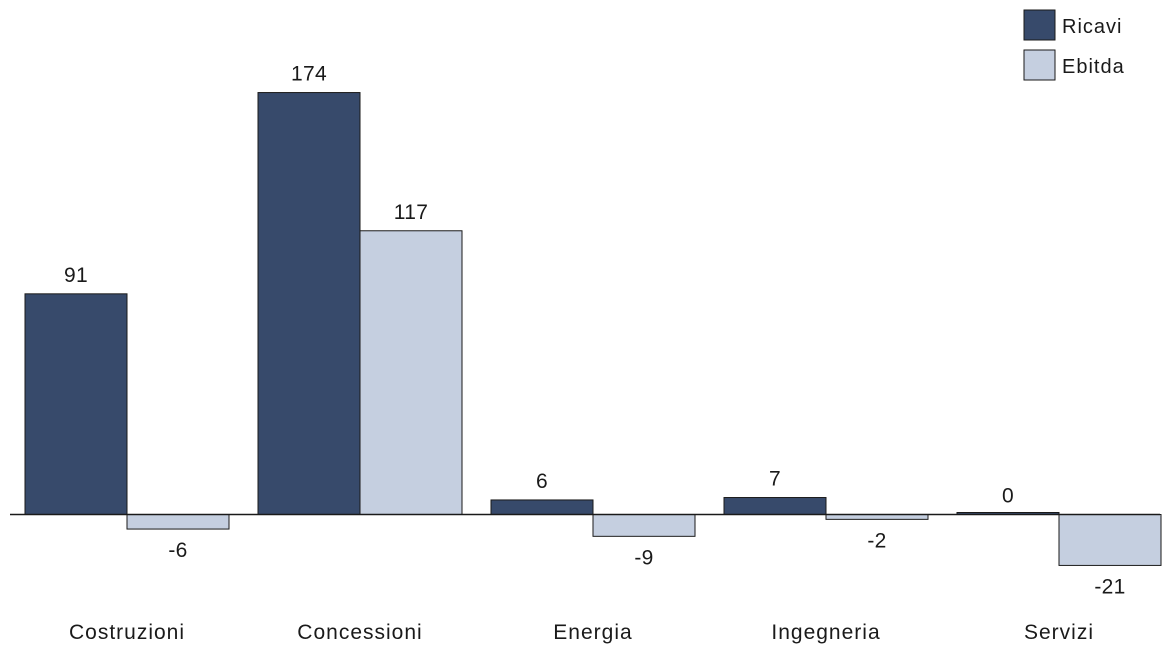 Image resolution: width=1165 pixels, height=645 pixels. Describe the element at coordinates (76, 275) in the screenshot. I see `data-label-ricavi-costruzioni: 91` at that location.